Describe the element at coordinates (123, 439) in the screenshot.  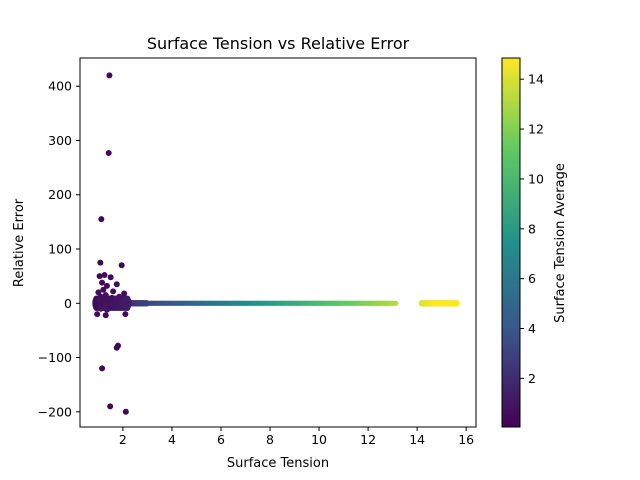
I see `x-tick-label: 2` at that location.